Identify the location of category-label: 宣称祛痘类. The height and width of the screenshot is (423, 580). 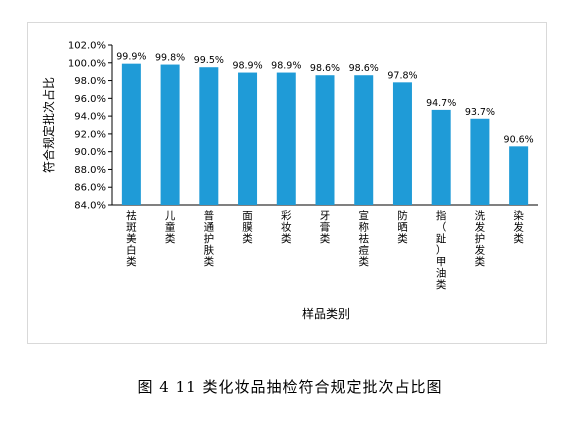
(363, 238).